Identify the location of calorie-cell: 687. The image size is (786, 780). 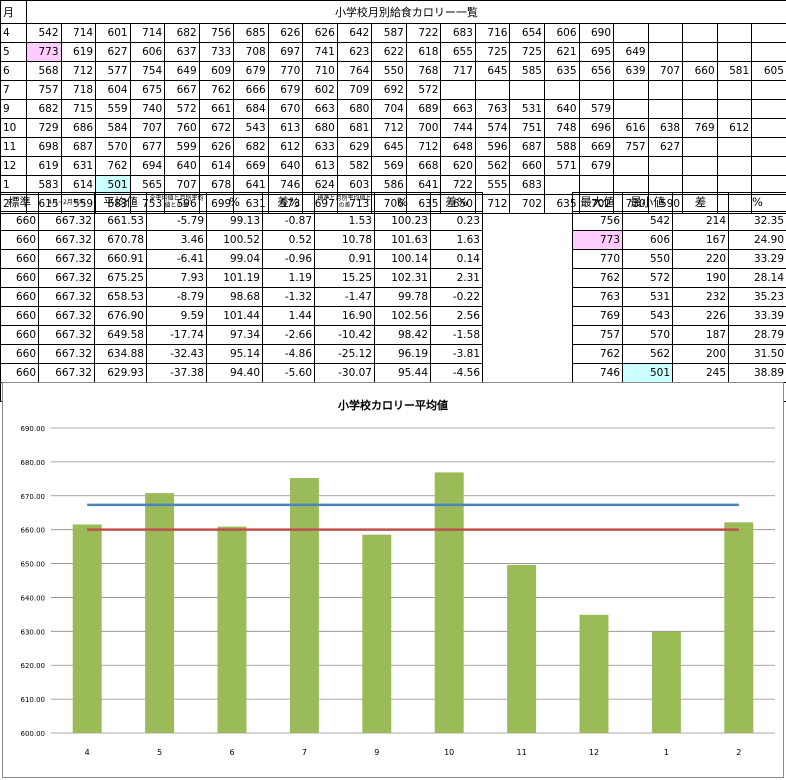
(78, 147).